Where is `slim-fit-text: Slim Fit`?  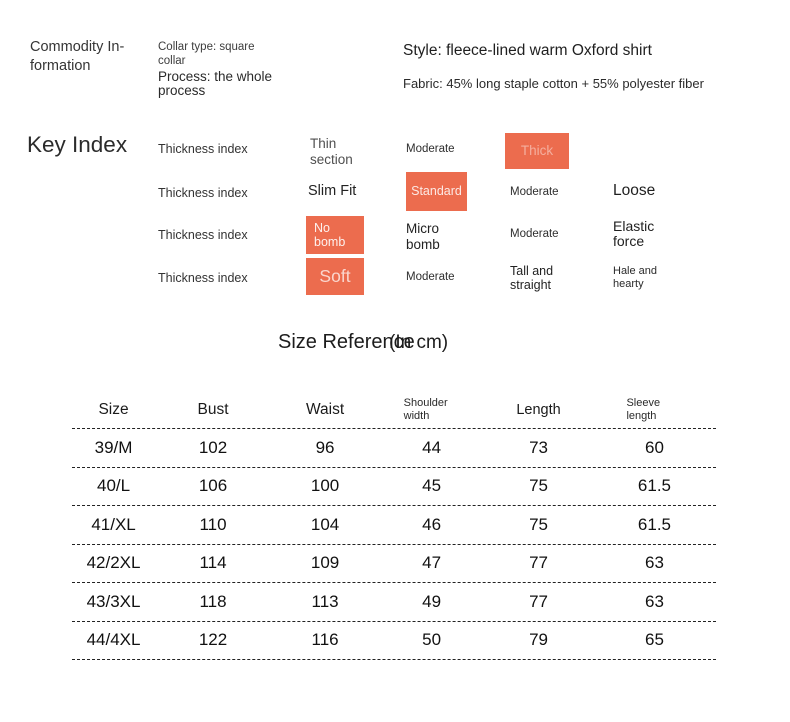
slim-fit-text: Slim Fit is located at coordinates (332, 191).